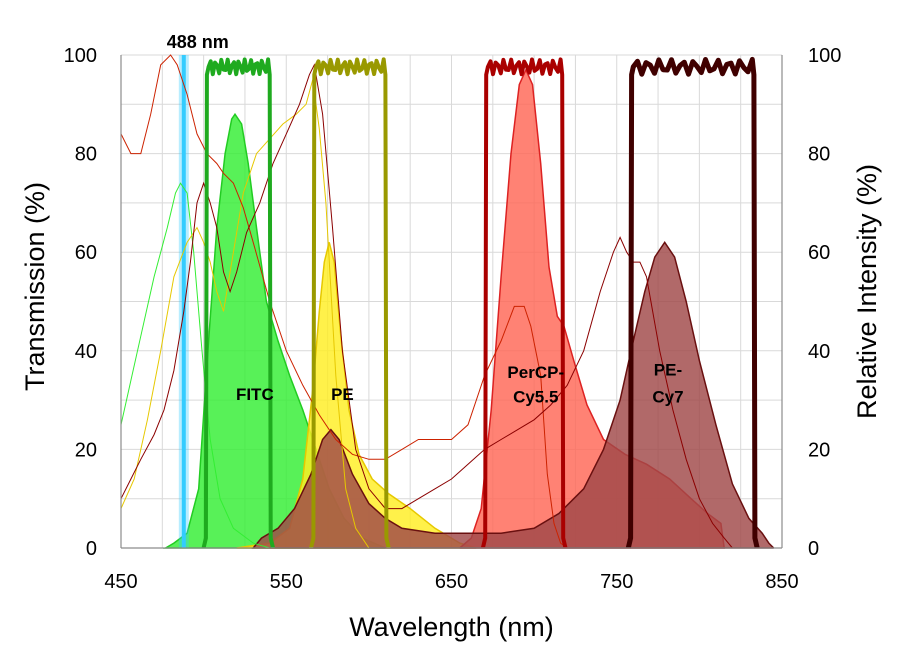 The height and width of the screenshot is (661, 910). I want to click on y-tick-label: 40, so click(86, 352).